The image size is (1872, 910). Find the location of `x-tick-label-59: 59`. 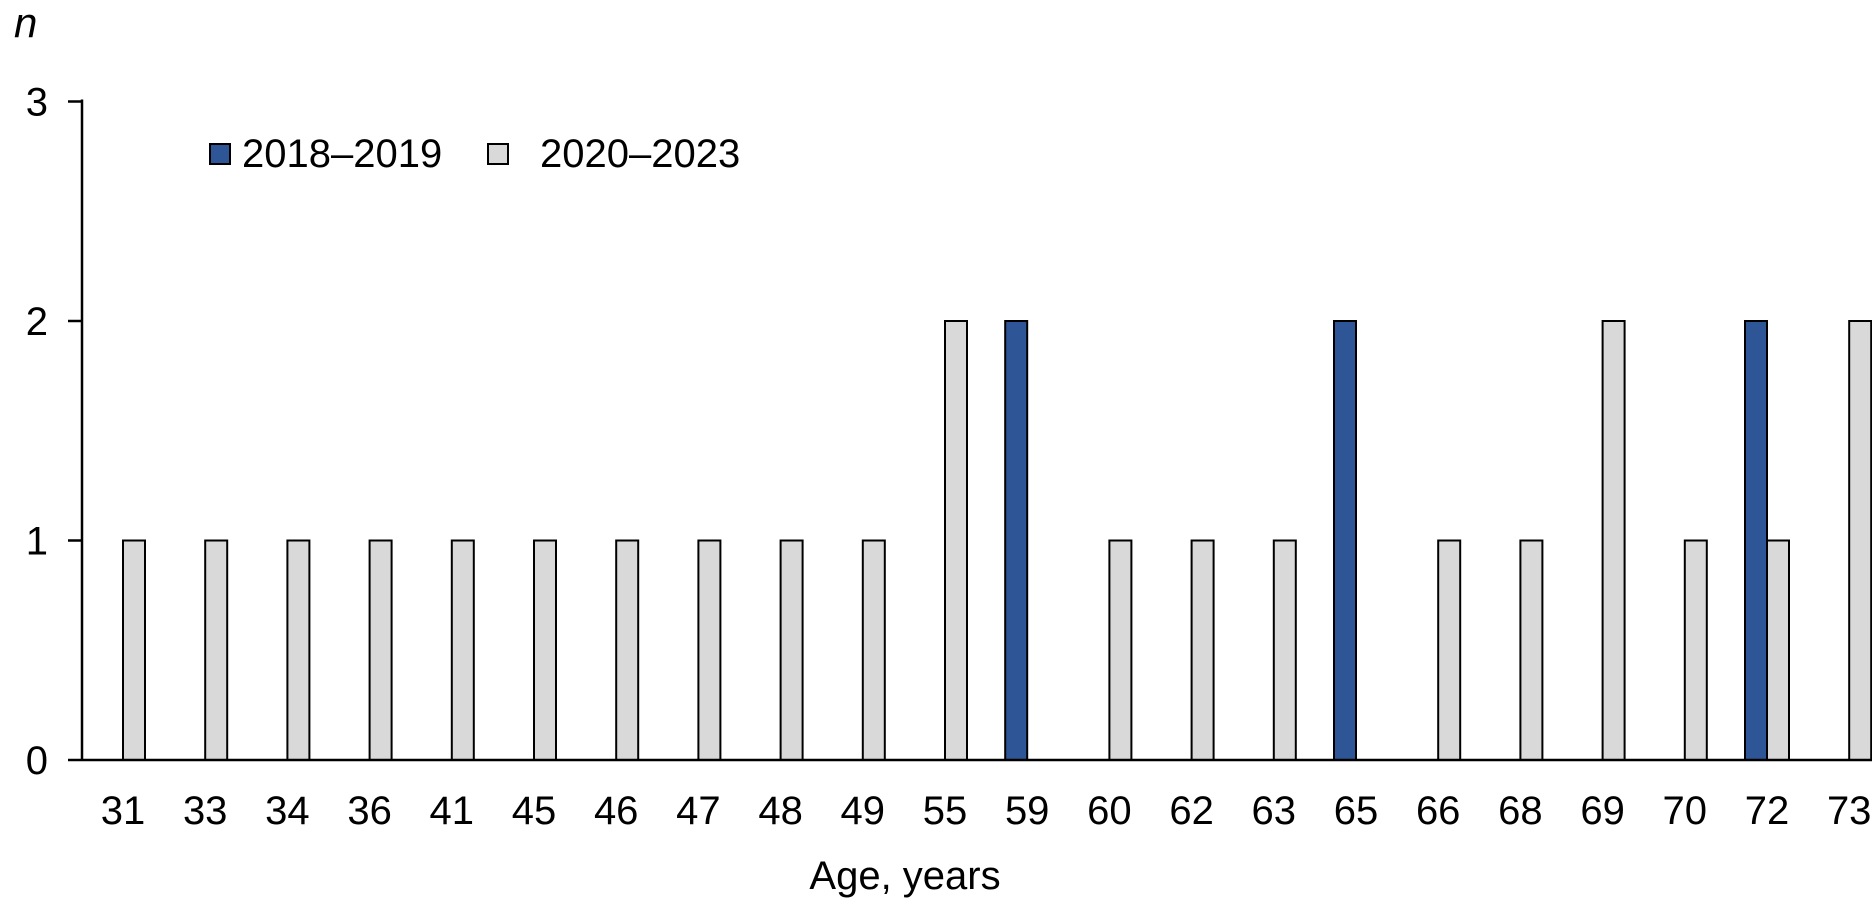

x-tick-label-59: 59 is located at coordinates (1027, 811).